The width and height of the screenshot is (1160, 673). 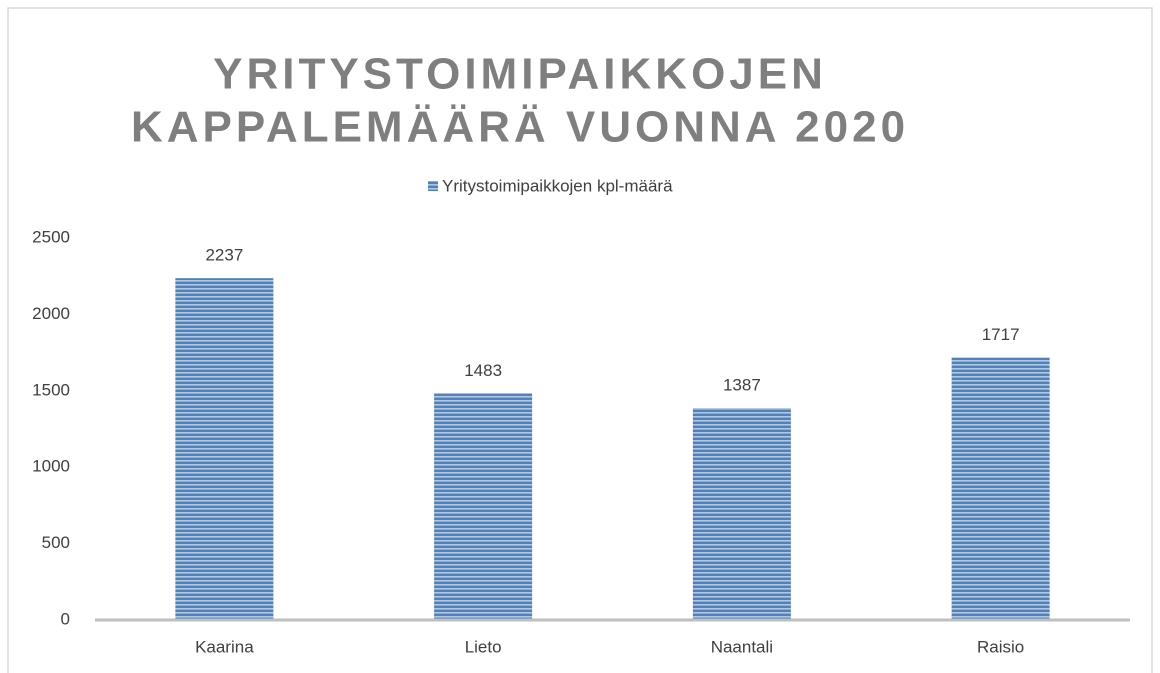 What do you see at coordinates (483, 646) in the screenshot?
I see `x-tick-label: Lieto` at bounding box center [483, 646].